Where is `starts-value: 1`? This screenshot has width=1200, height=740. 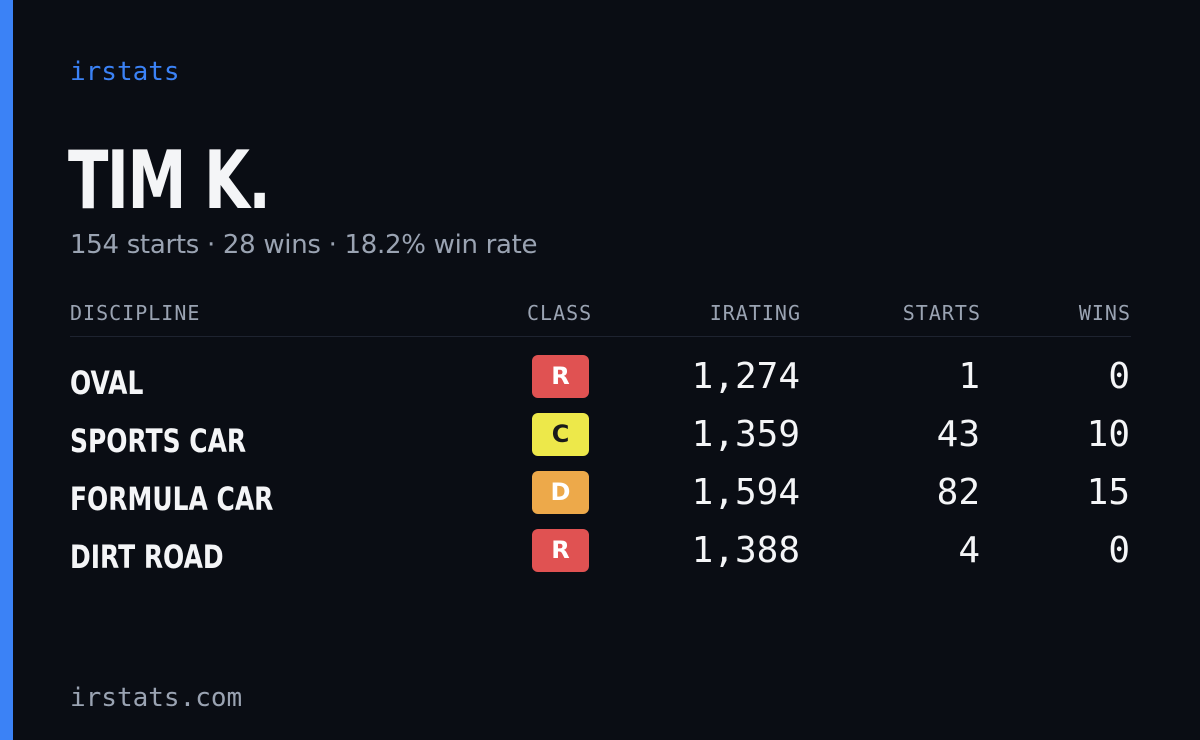
starts-value: 1 is located at coordinates (969, 376).